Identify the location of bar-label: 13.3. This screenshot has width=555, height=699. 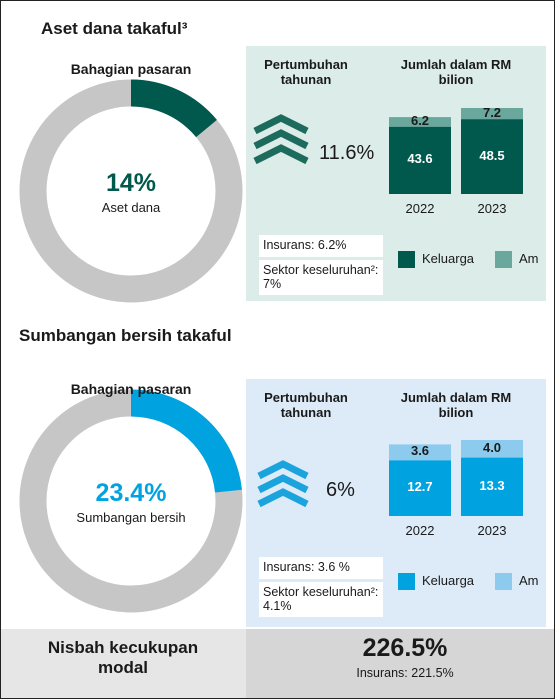
(492, 485).